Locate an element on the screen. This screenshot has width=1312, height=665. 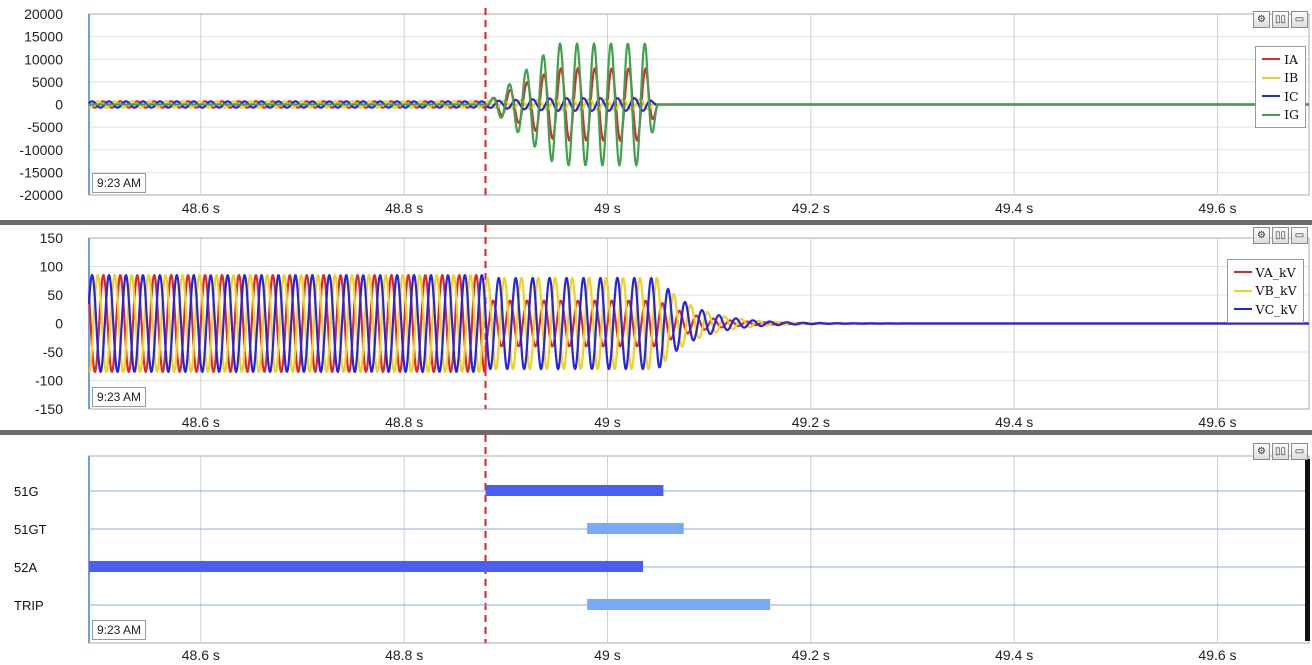
y-tick-label: 100 is located at coordinates (52, 267).